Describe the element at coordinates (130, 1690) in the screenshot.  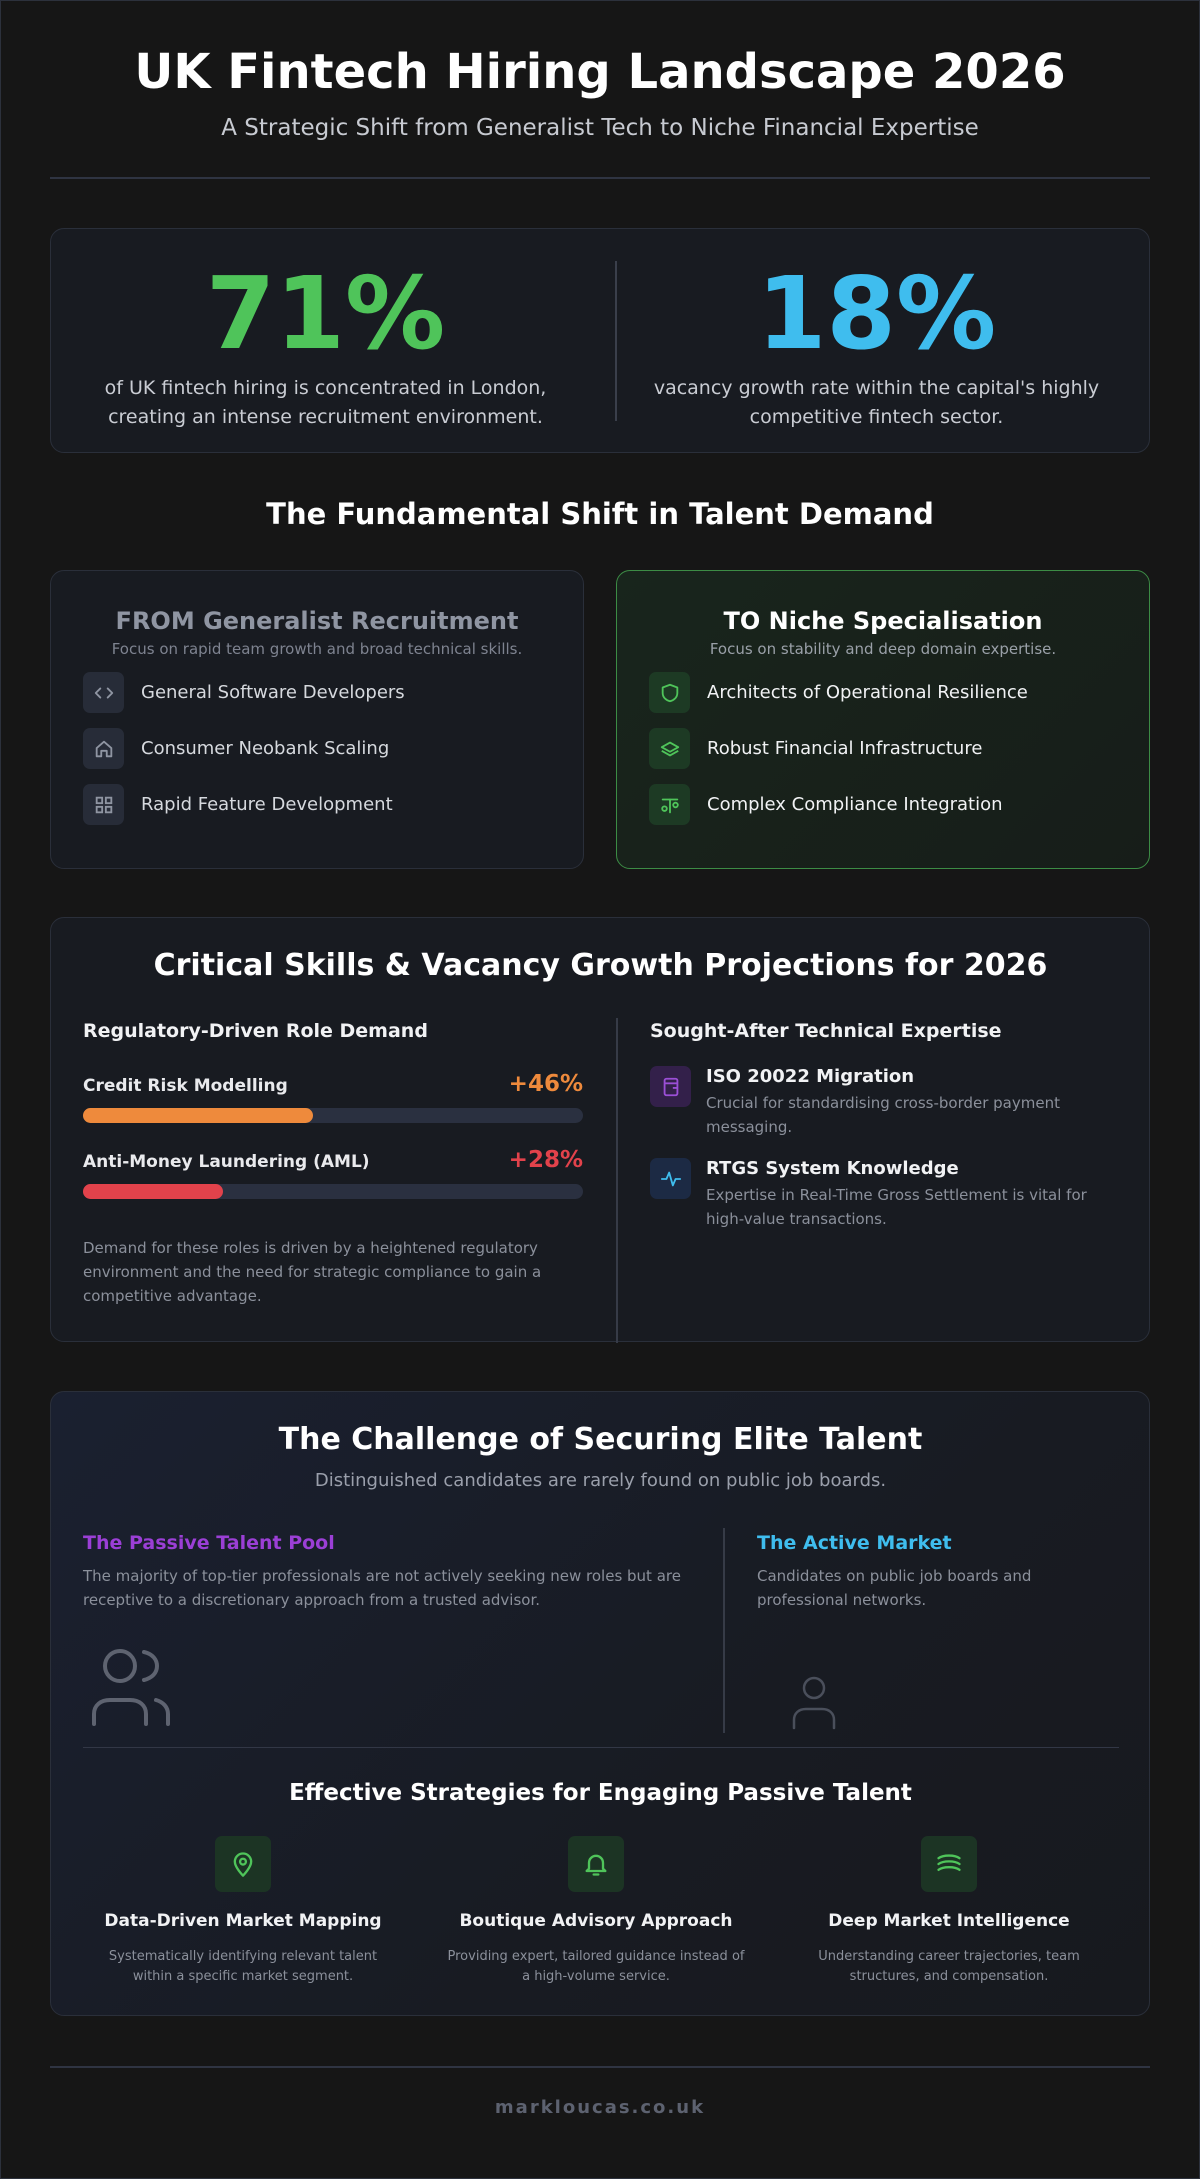
I see `people-group-icon` at that location.